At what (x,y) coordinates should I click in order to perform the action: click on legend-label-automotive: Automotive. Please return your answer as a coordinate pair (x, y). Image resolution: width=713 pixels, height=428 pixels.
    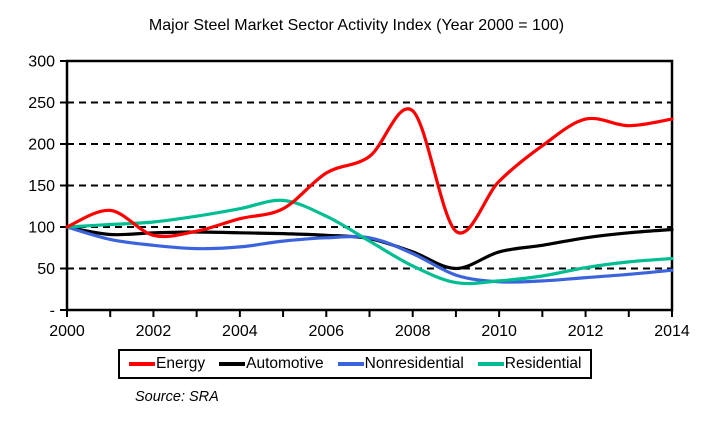
    Looking at the image, I should click on (285, 363).